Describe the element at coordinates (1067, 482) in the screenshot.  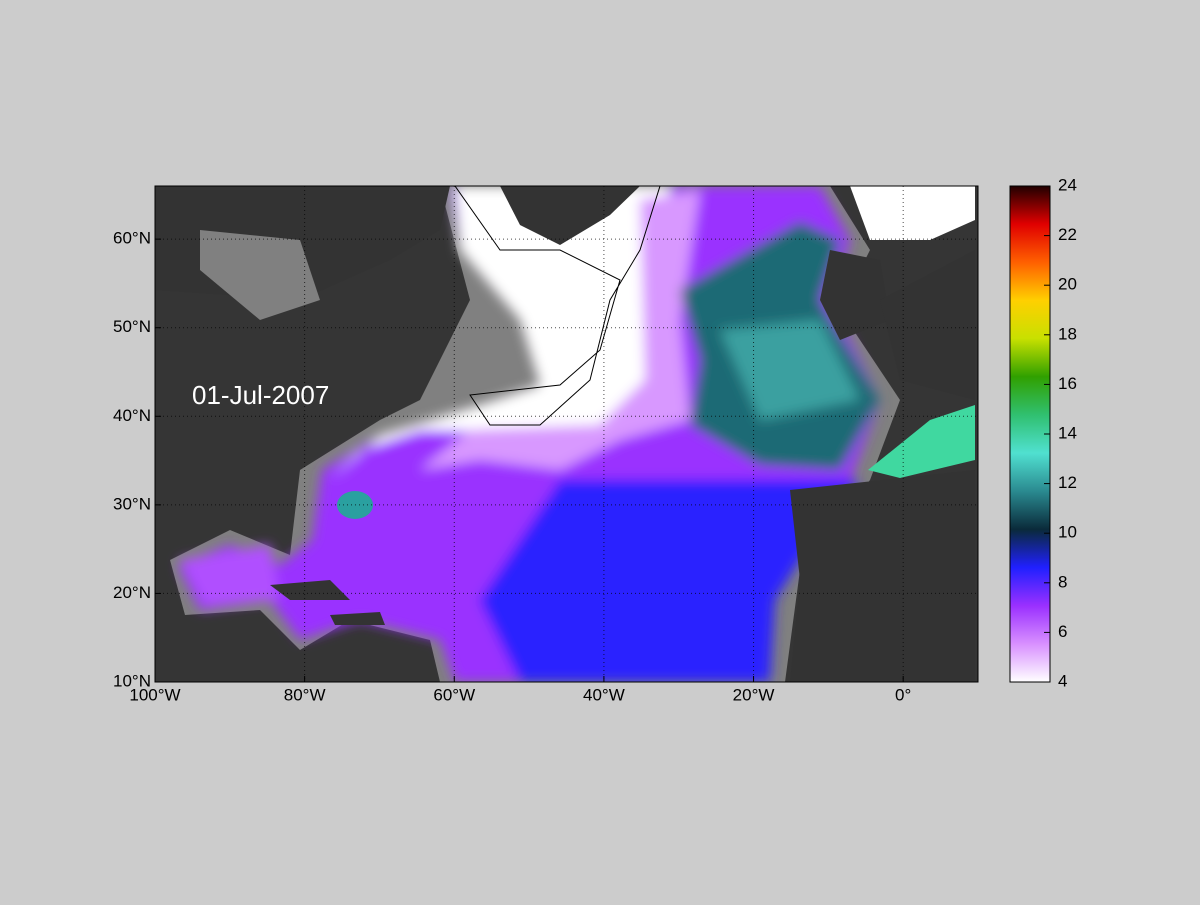
I see `colorbar-tick-label: 12` at that location.